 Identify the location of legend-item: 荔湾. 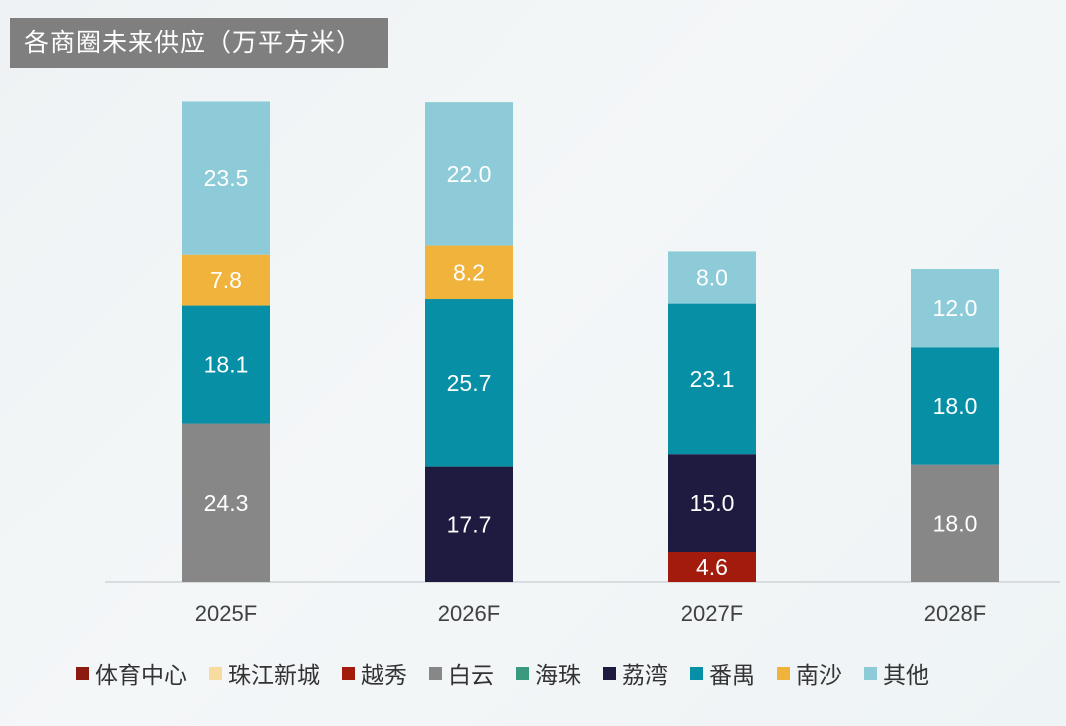
(635, 673).